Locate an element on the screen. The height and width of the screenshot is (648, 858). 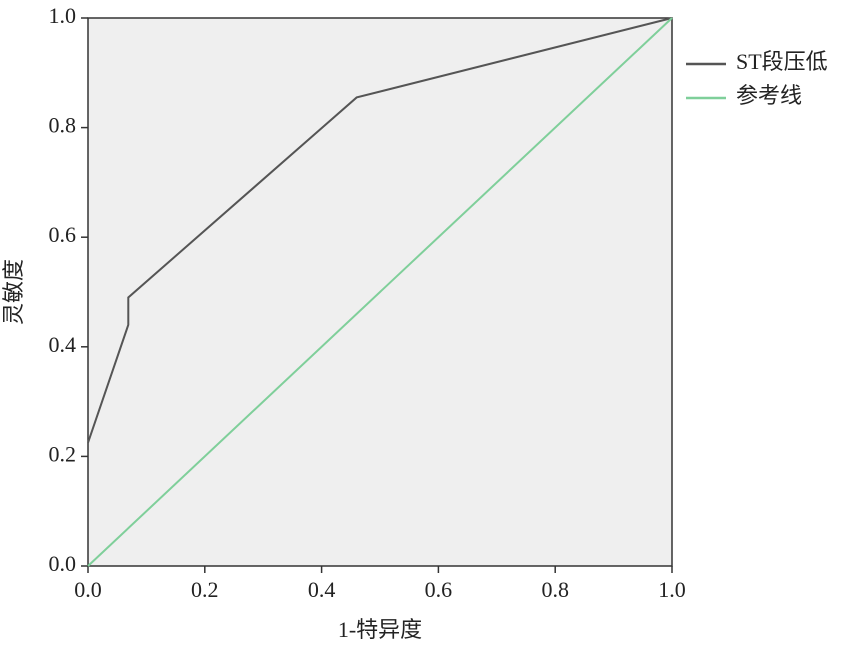
legend-label: ST段压低 is located at coordinates (782, 61).